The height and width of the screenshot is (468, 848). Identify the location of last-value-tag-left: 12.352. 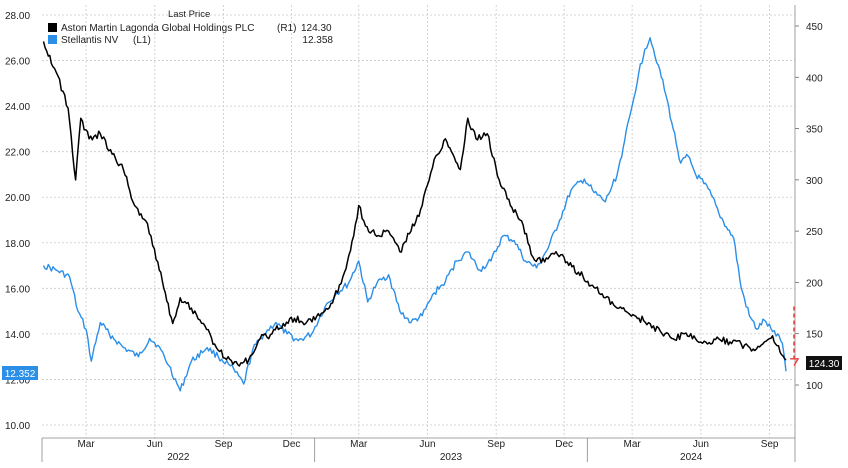
(20, 373).